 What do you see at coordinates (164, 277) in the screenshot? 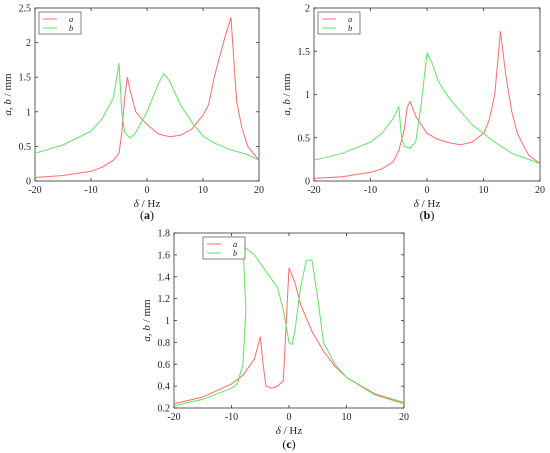
I see `y-tick-label: 1.4` at bounding box center [164, 277].